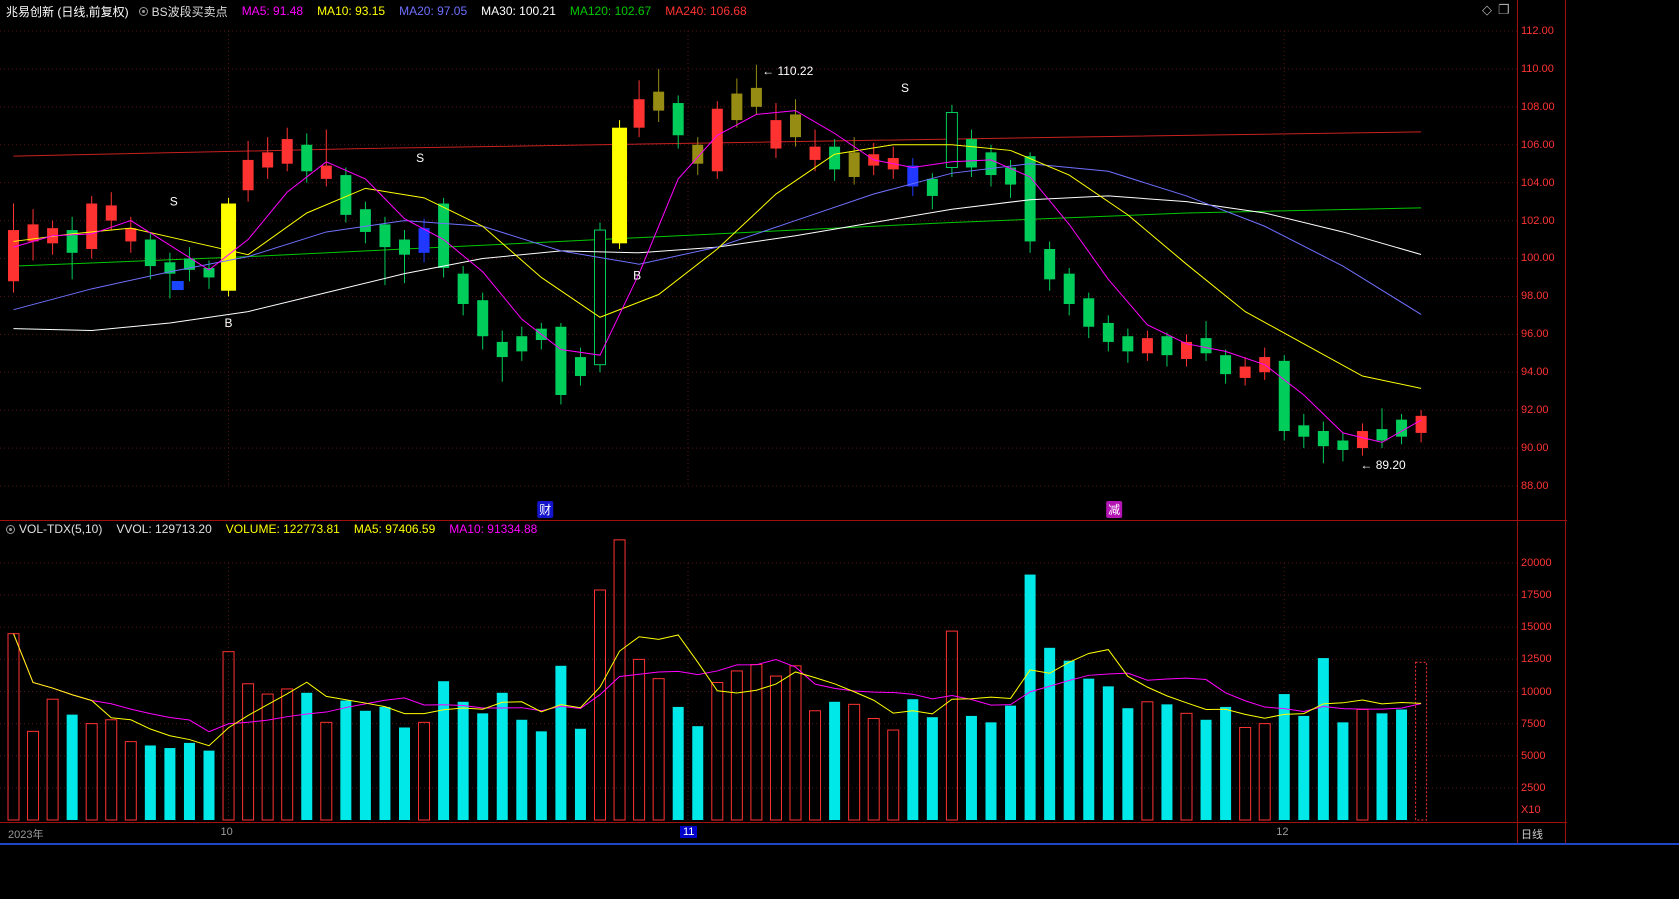 The height and width of the screenshot is (899, 1679). Describe the element at coordinates (1532, 835) in the screenshot. I see `period-label: 日线` at that location.